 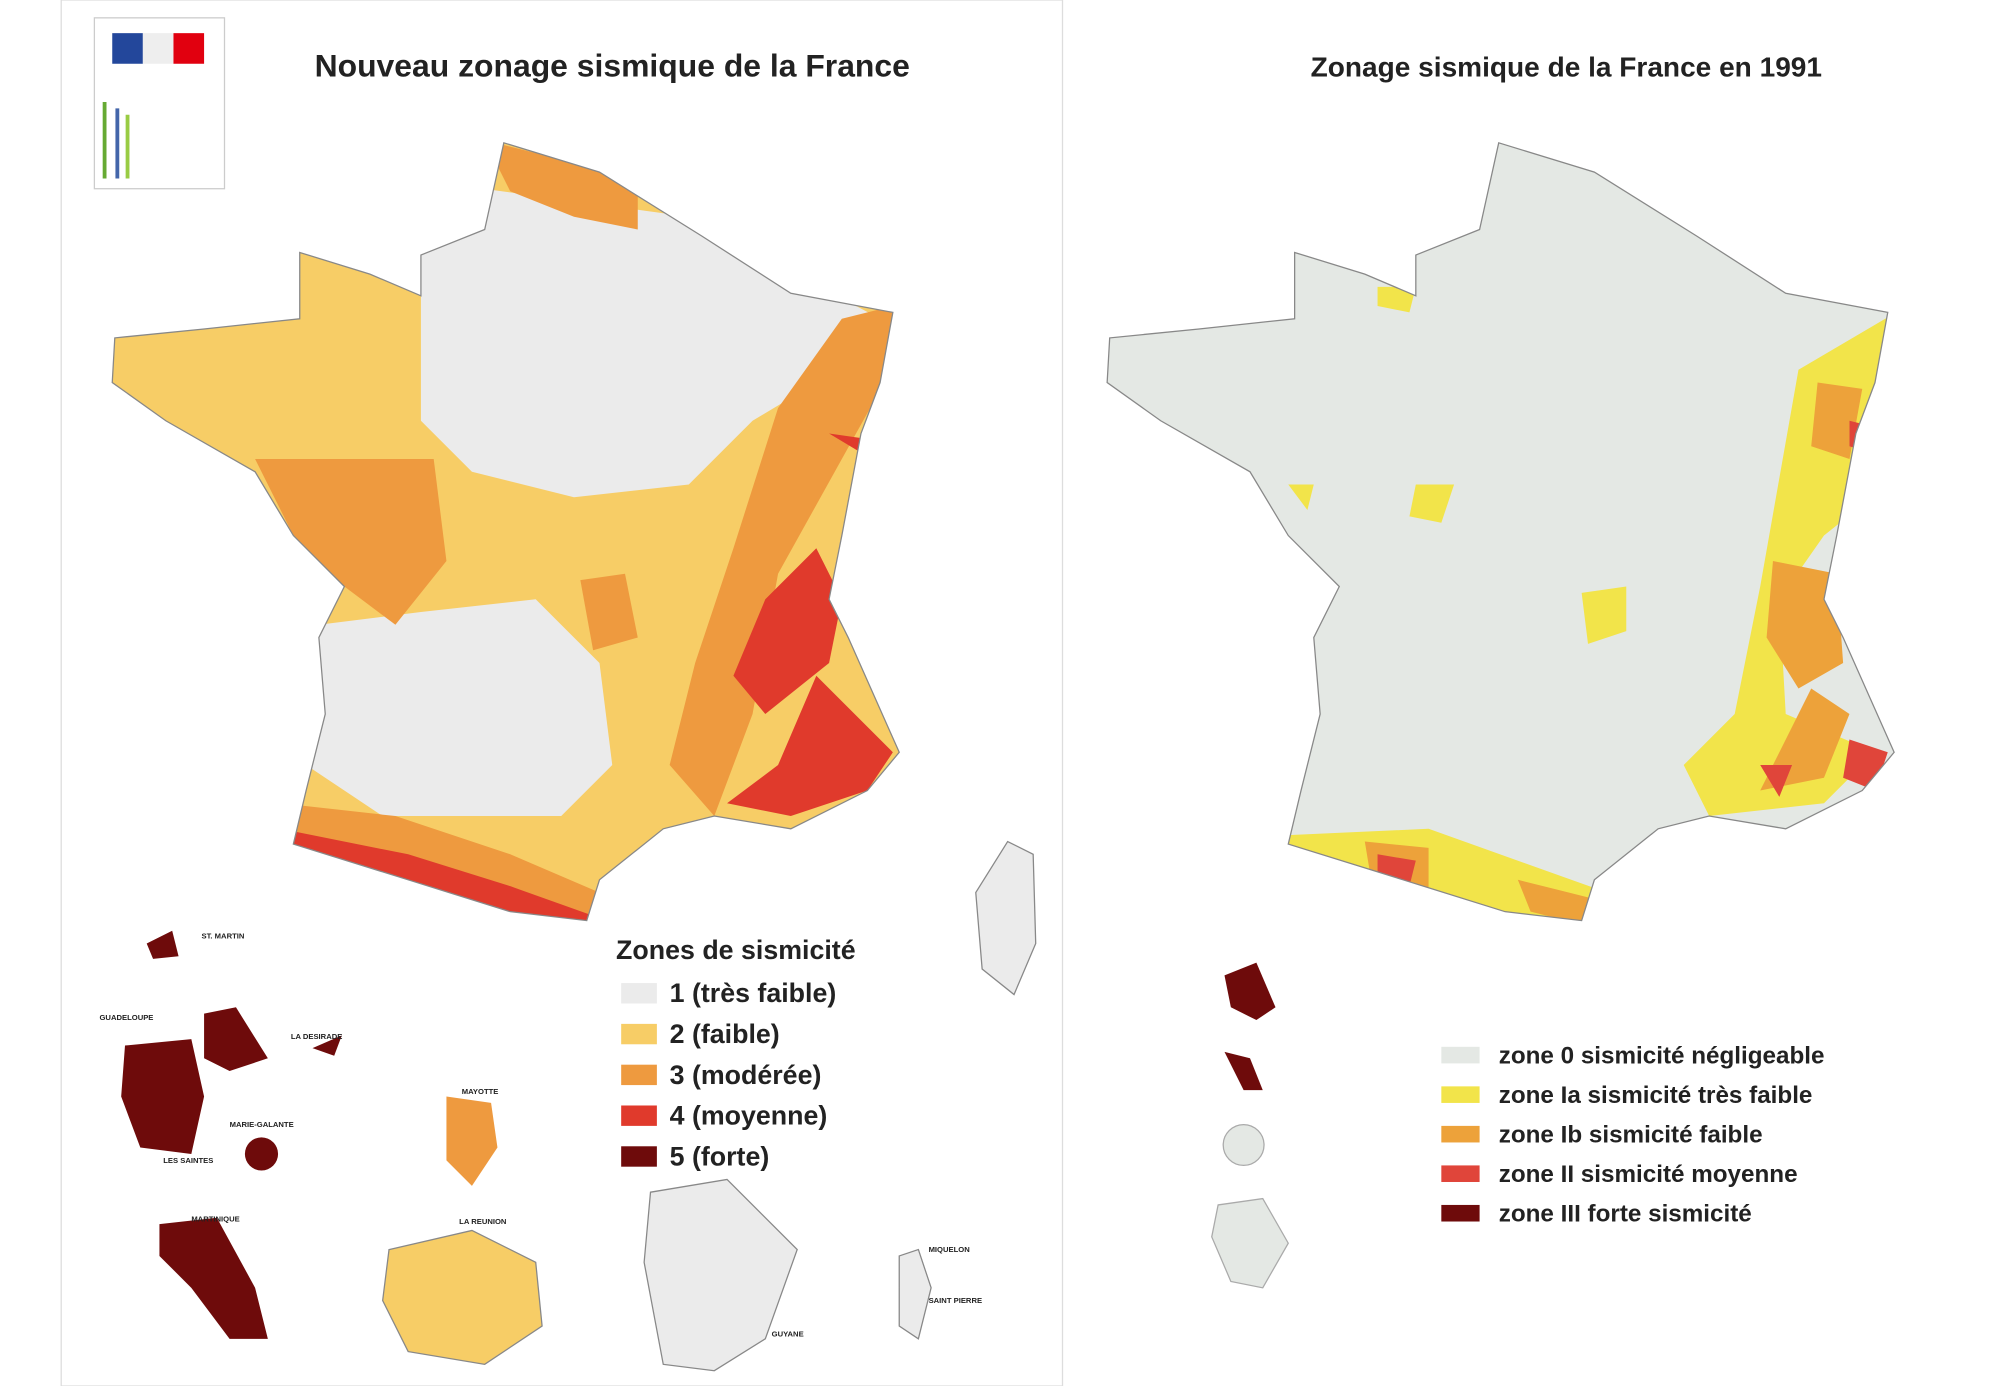 What do you see at coordinates (788, 1333) in the screenshot?
I see `island-label: GUYANE` at bounding box center [788, 1333].